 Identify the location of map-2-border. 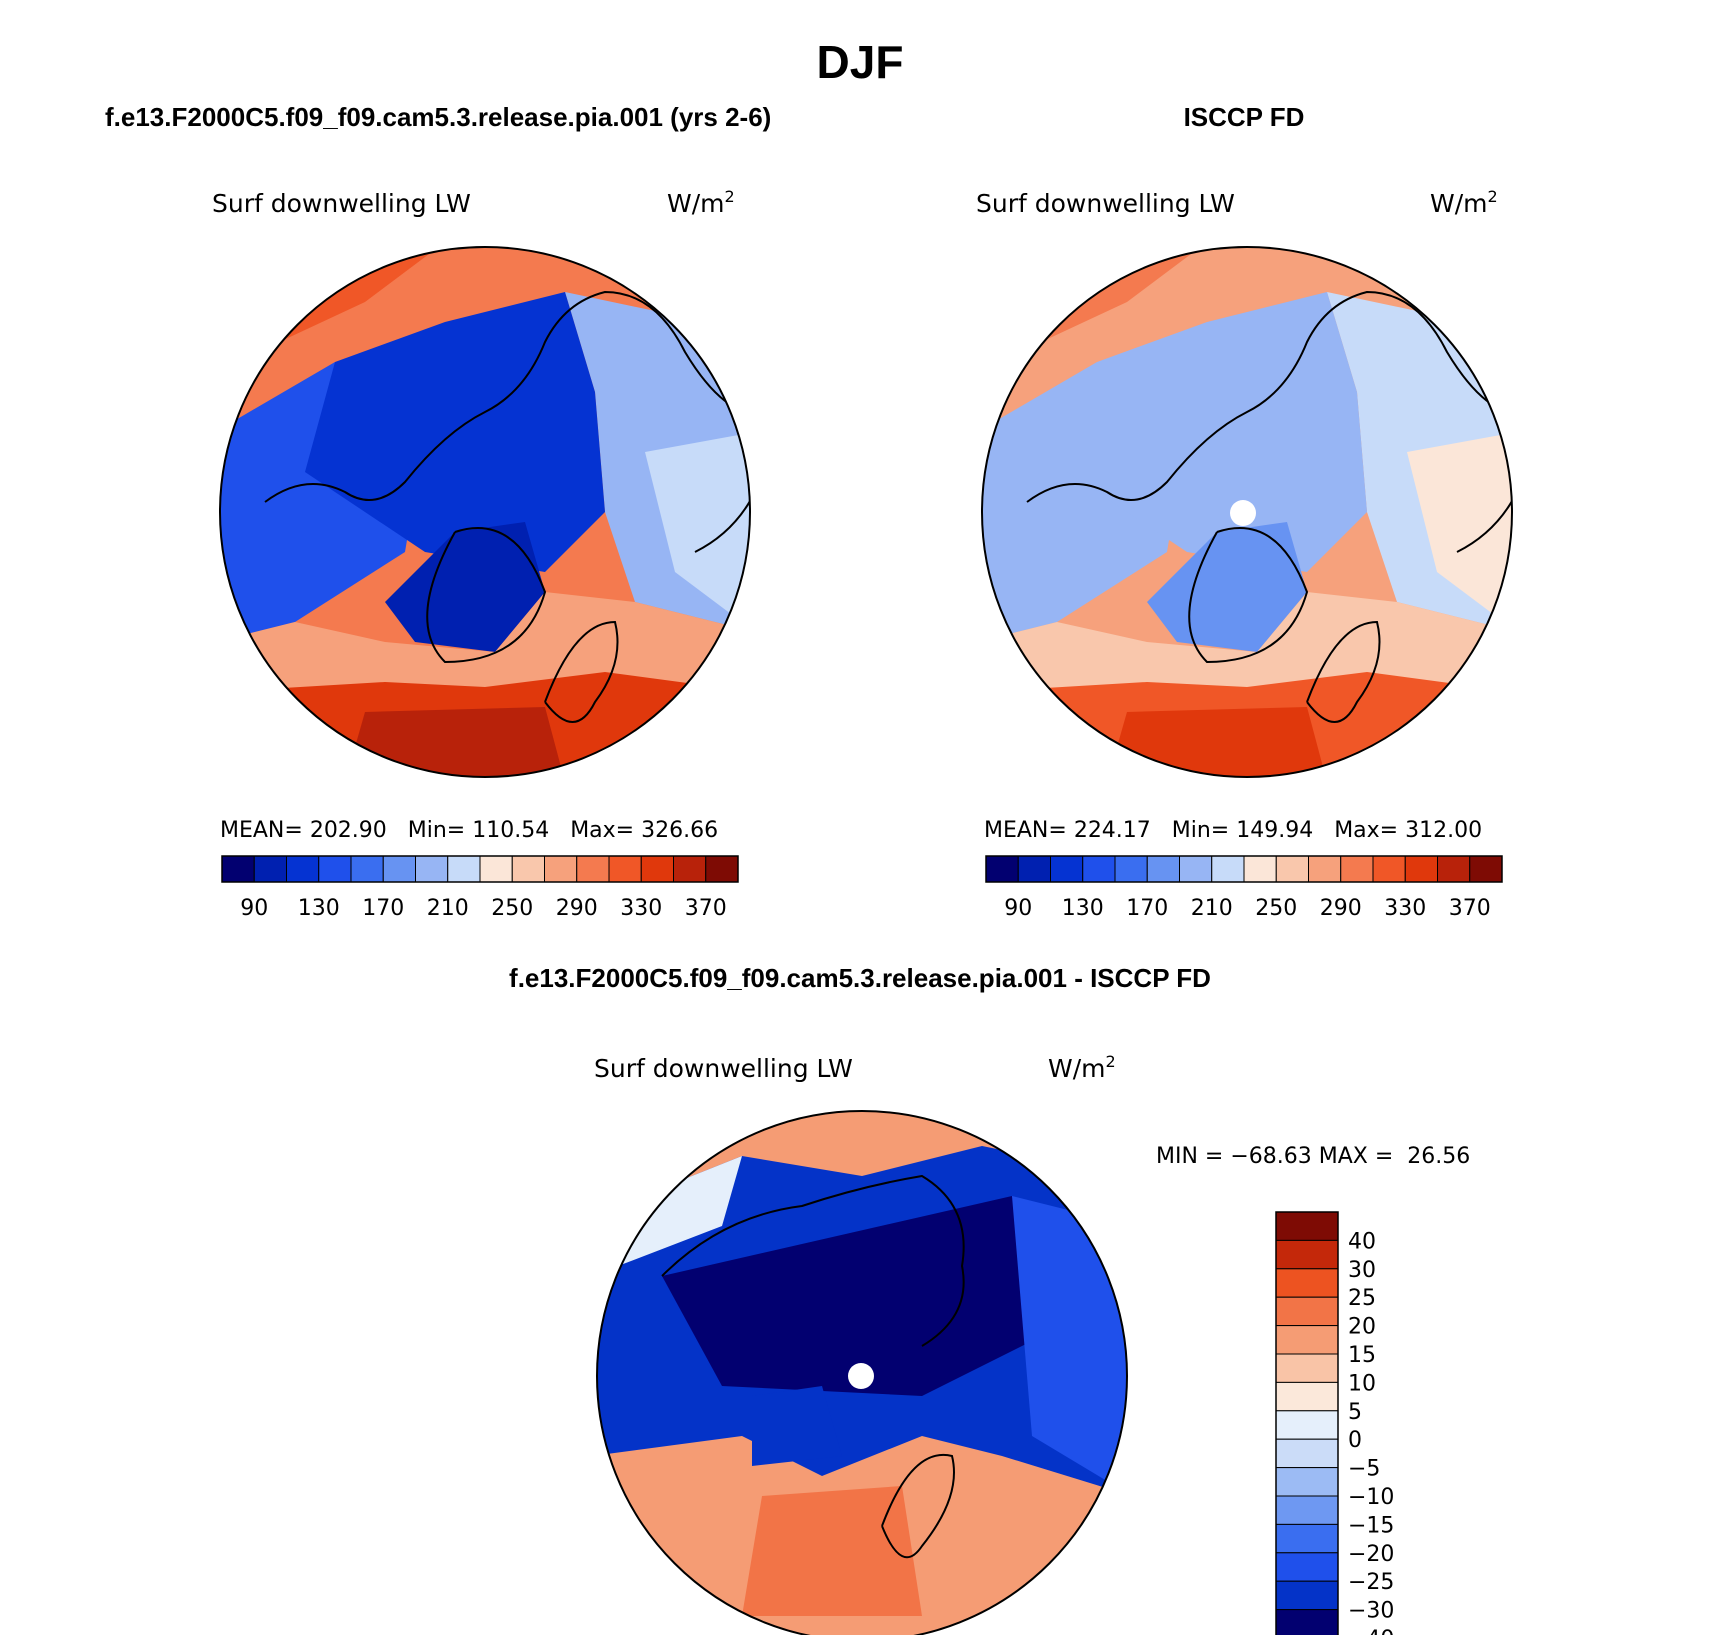
(1247, 512).